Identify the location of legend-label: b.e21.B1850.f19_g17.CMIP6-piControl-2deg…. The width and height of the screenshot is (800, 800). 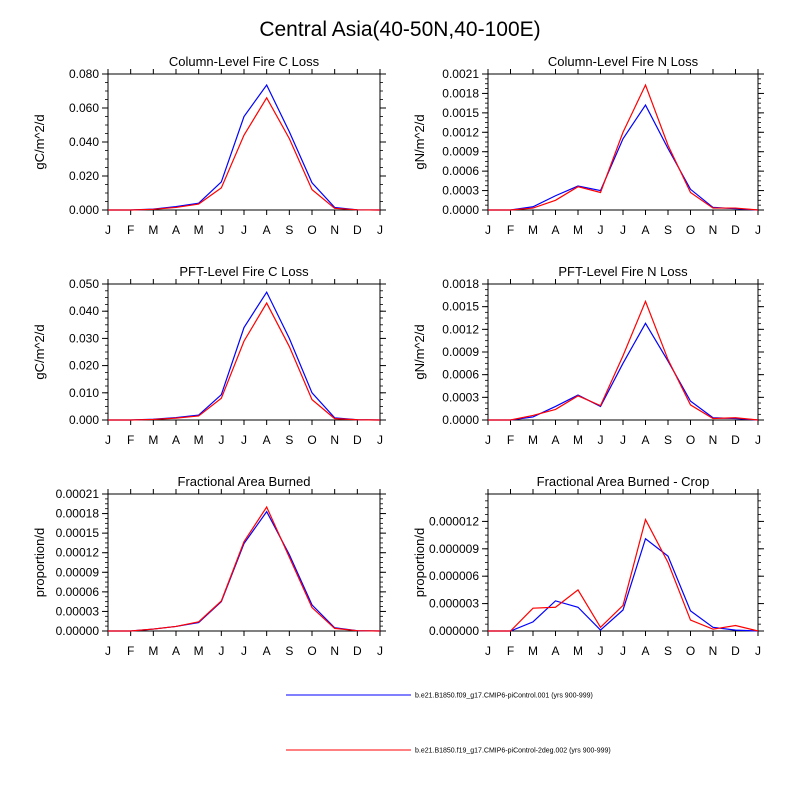
(513, 751).